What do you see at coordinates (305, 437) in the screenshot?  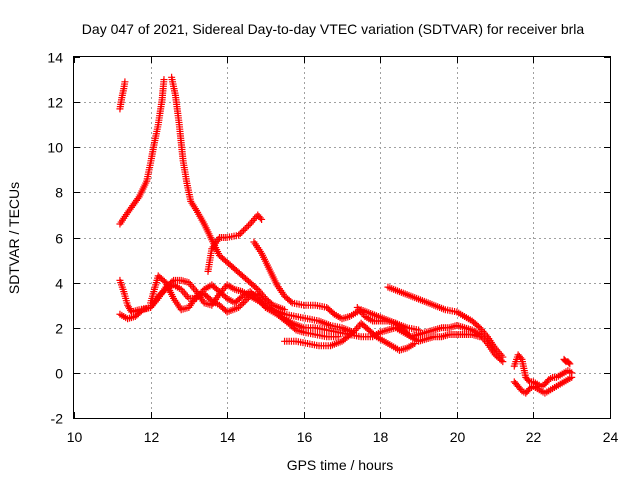 I see `x-tick-label: 16` at bounding box center [305, 437].